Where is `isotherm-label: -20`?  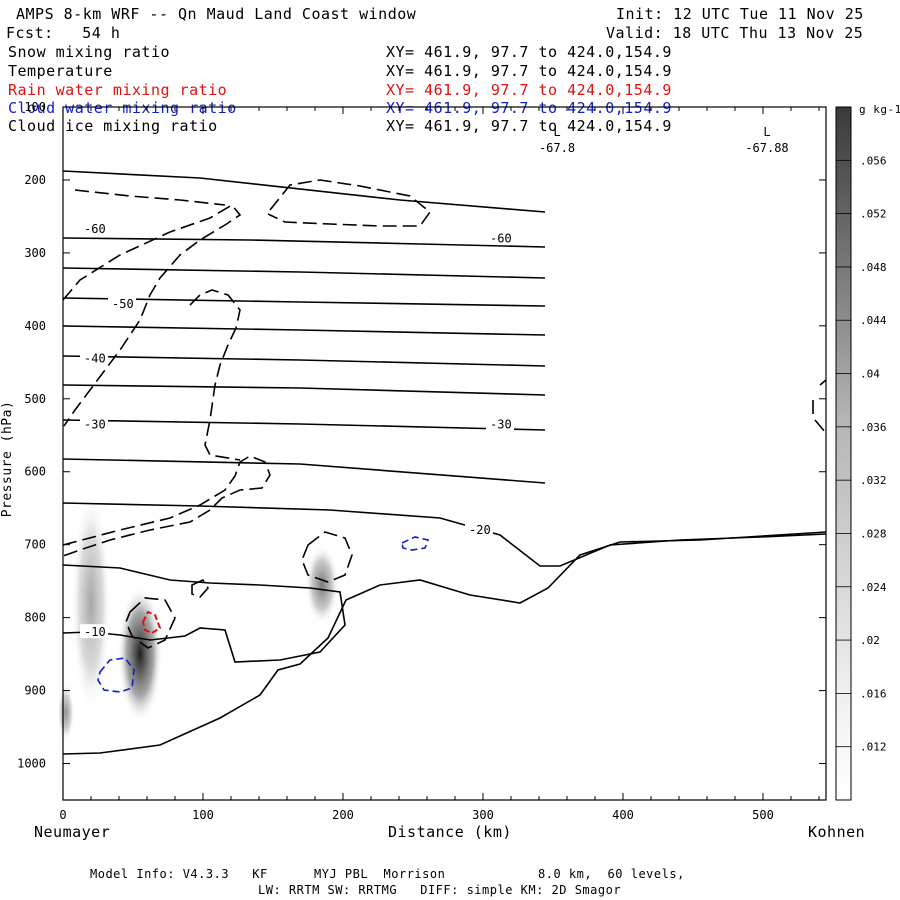 isotherm-label: -20 is located at coordinates (480, 530).